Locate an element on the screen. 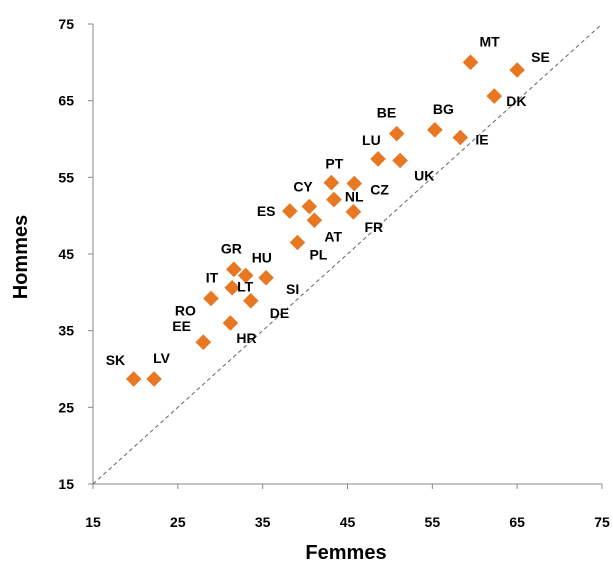 The image size is (613, 571). y-tick-label: 25 is located at coordinates (66, 407).